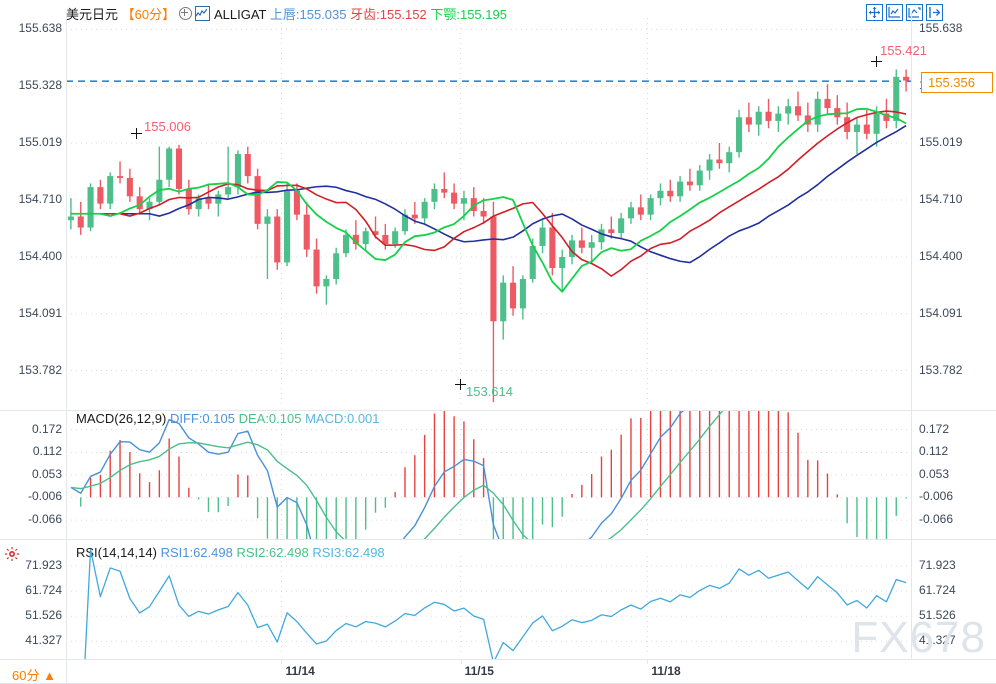 This screenshot has height=684, width=996. Describe the element at coordinates (498, 539) in the screenshot. I see `macd-rsi-divider` at that location.